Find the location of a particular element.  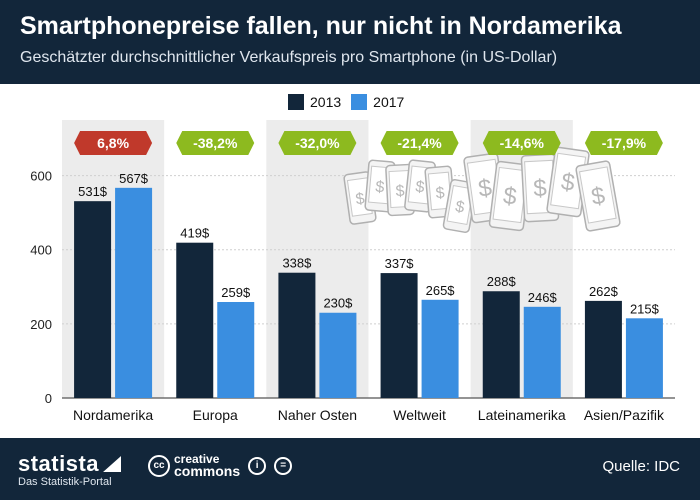

cc-line2: commons is located at coordinates (207, 471).